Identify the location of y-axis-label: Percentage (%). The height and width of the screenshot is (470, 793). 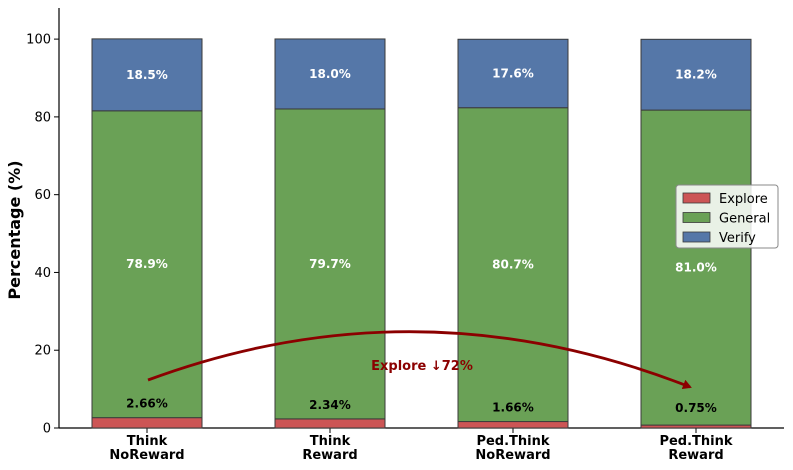
(14, 229).